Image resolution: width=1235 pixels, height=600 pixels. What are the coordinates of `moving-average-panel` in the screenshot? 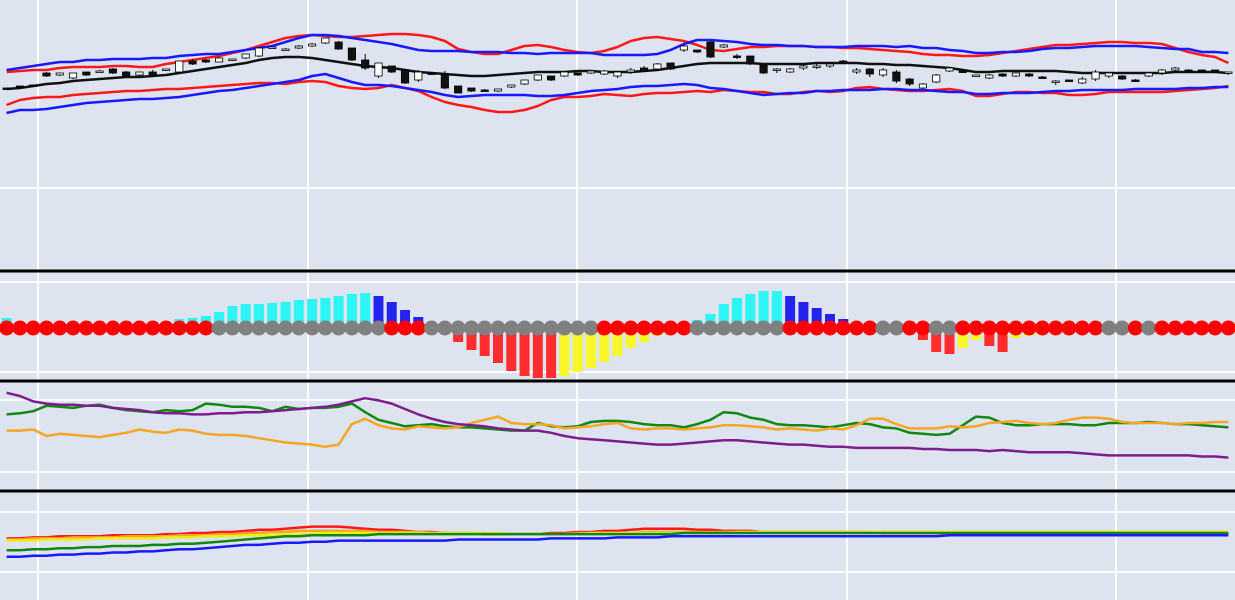 It's located at (617, 542).